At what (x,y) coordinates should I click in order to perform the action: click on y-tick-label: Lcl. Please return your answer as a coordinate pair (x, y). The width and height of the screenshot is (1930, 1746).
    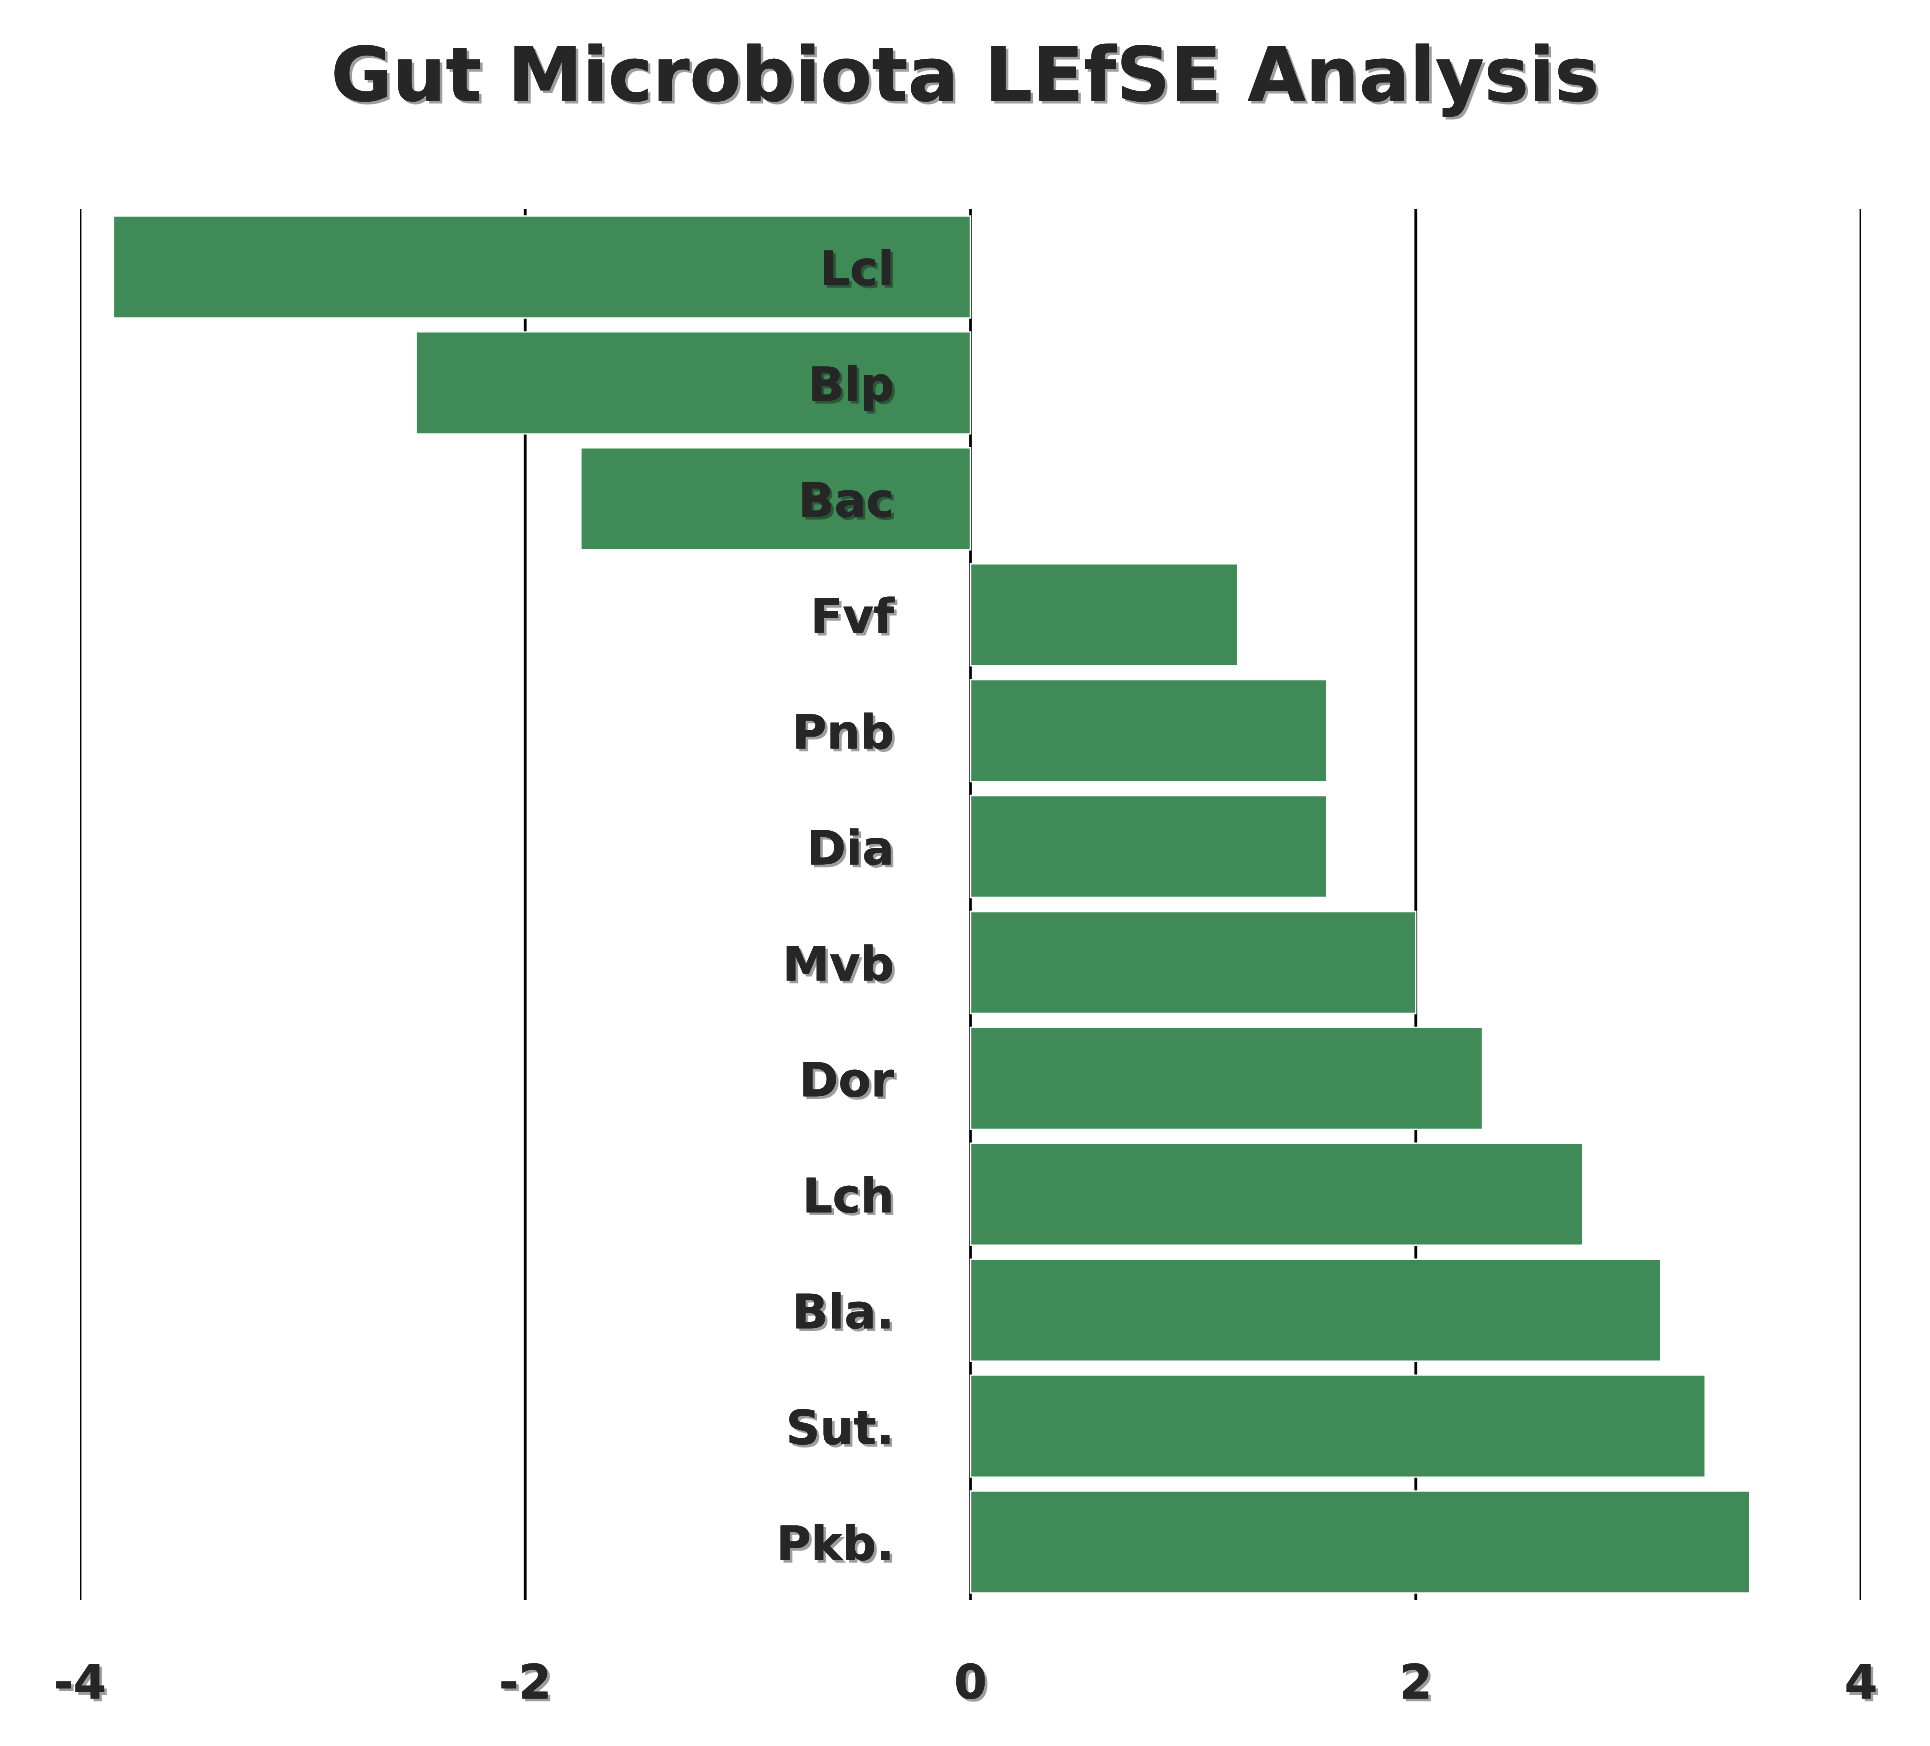
    Looking at the image, I should click on (858, 269).